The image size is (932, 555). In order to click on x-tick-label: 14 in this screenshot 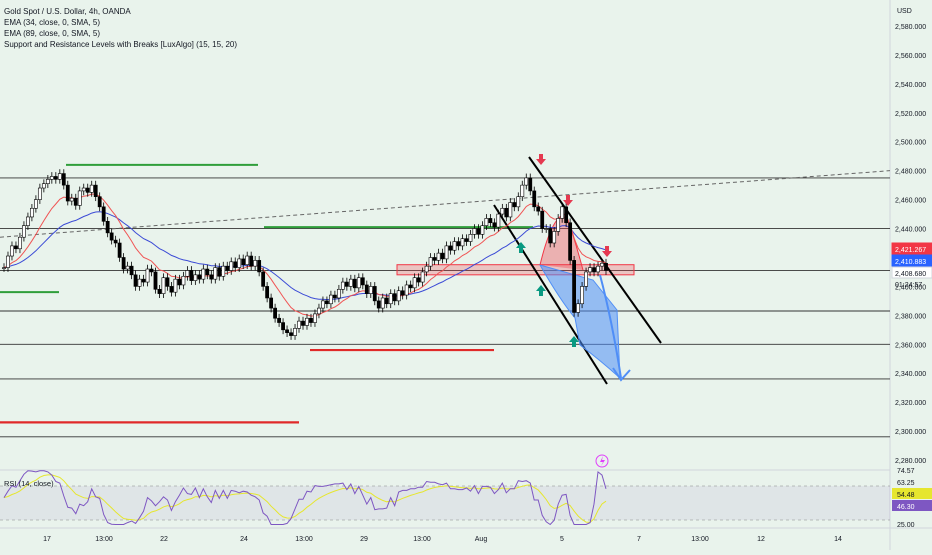, I will do `click(838, 539)`.